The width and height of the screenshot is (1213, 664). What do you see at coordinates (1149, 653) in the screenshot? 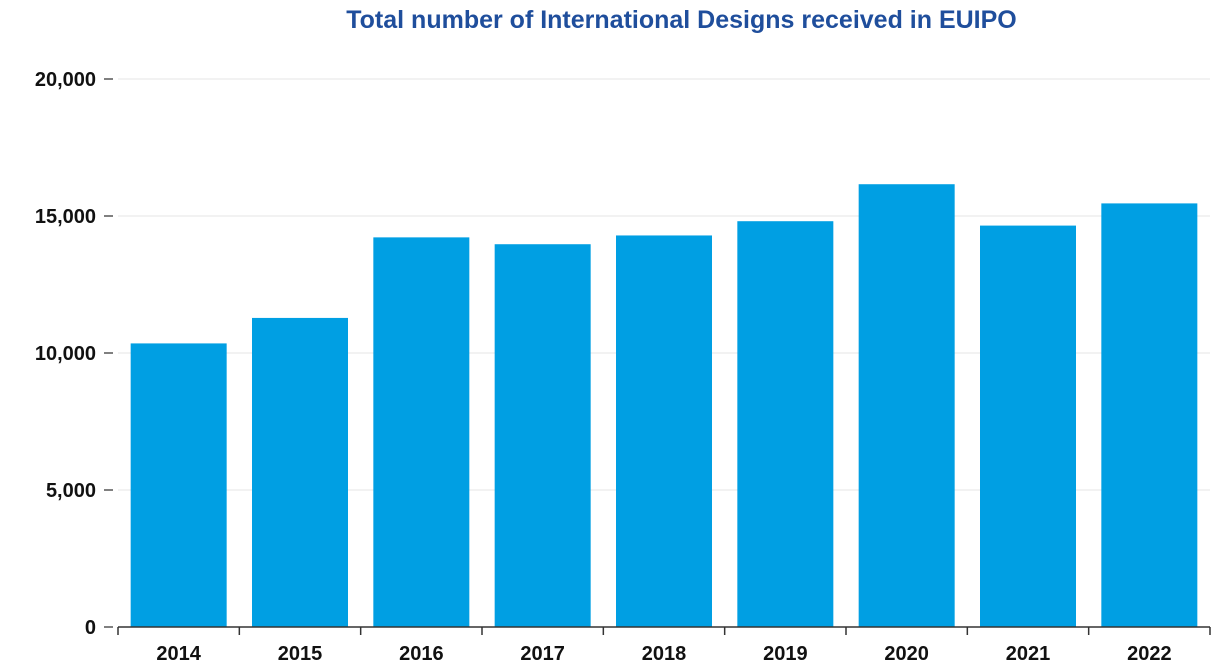
I see `x-tick-label: 2022` at bounding box center [1149, 653].